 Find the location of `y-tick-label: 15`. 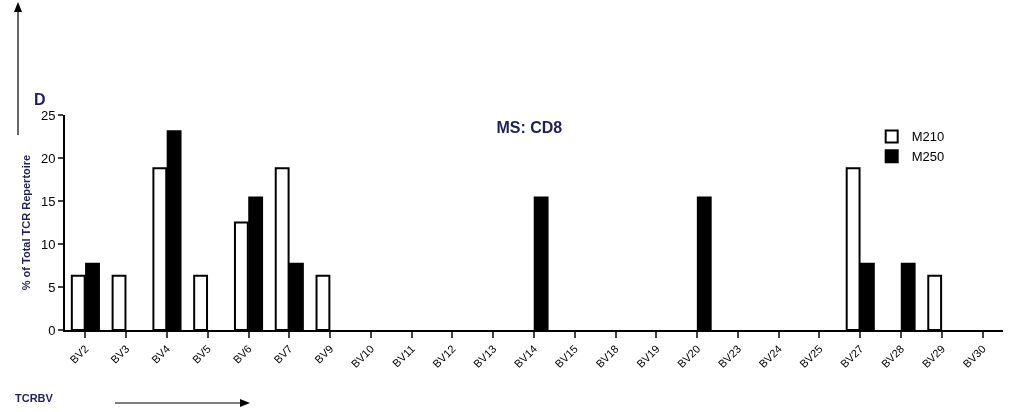

y-tick-label: 15 is located at coordinates (48, 201).